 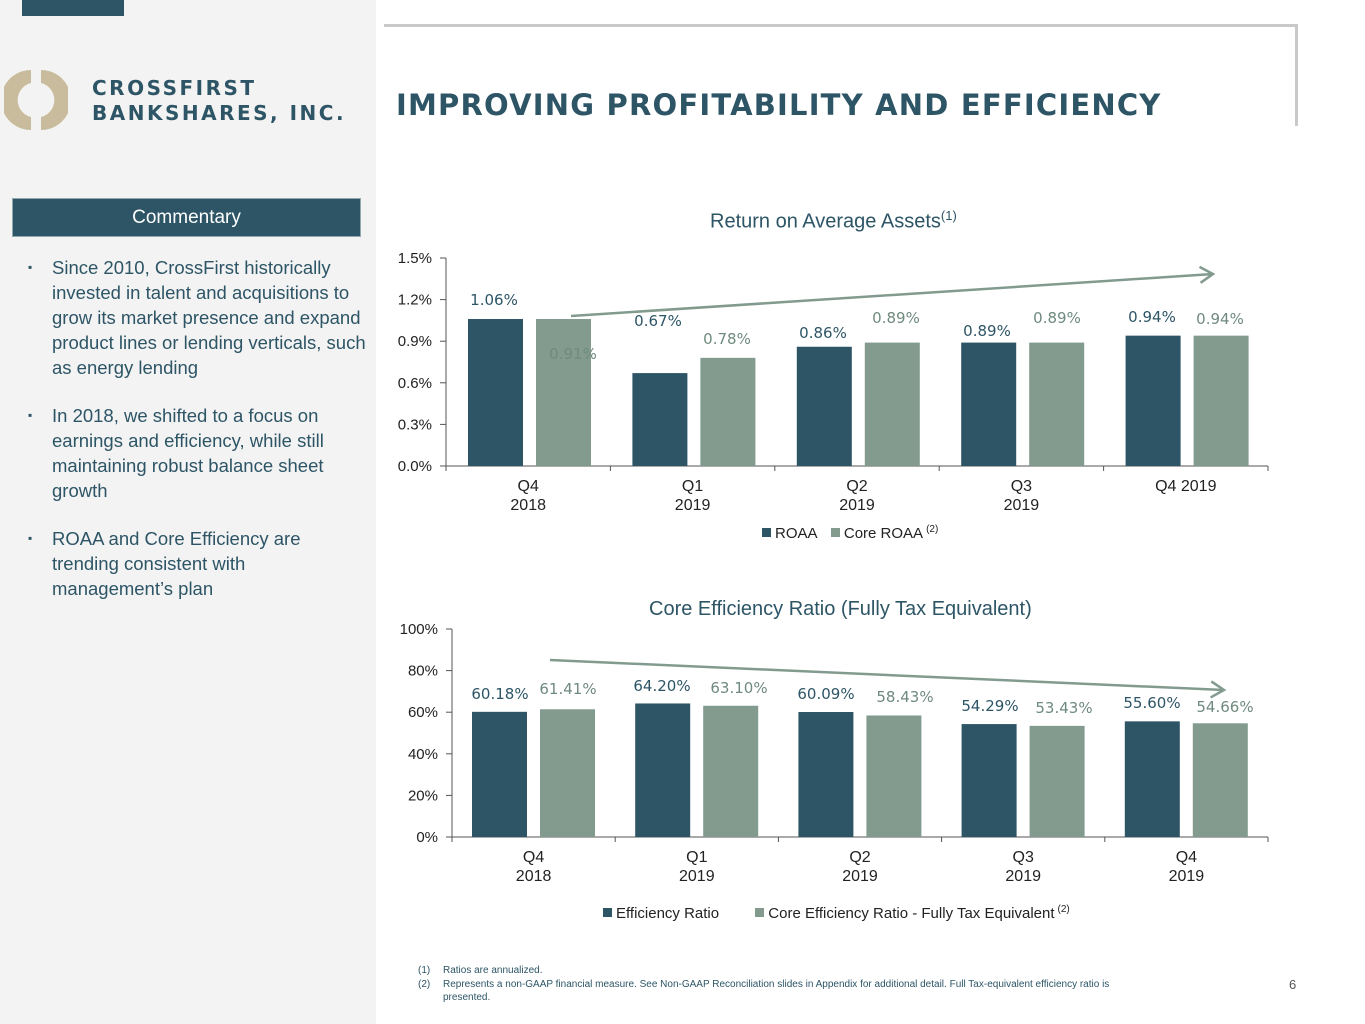 What do you see at coordinates (534, 876) in the screenshot?
I see `efficiency-x-tick-label: 2018` at bounding box center [534, 876].